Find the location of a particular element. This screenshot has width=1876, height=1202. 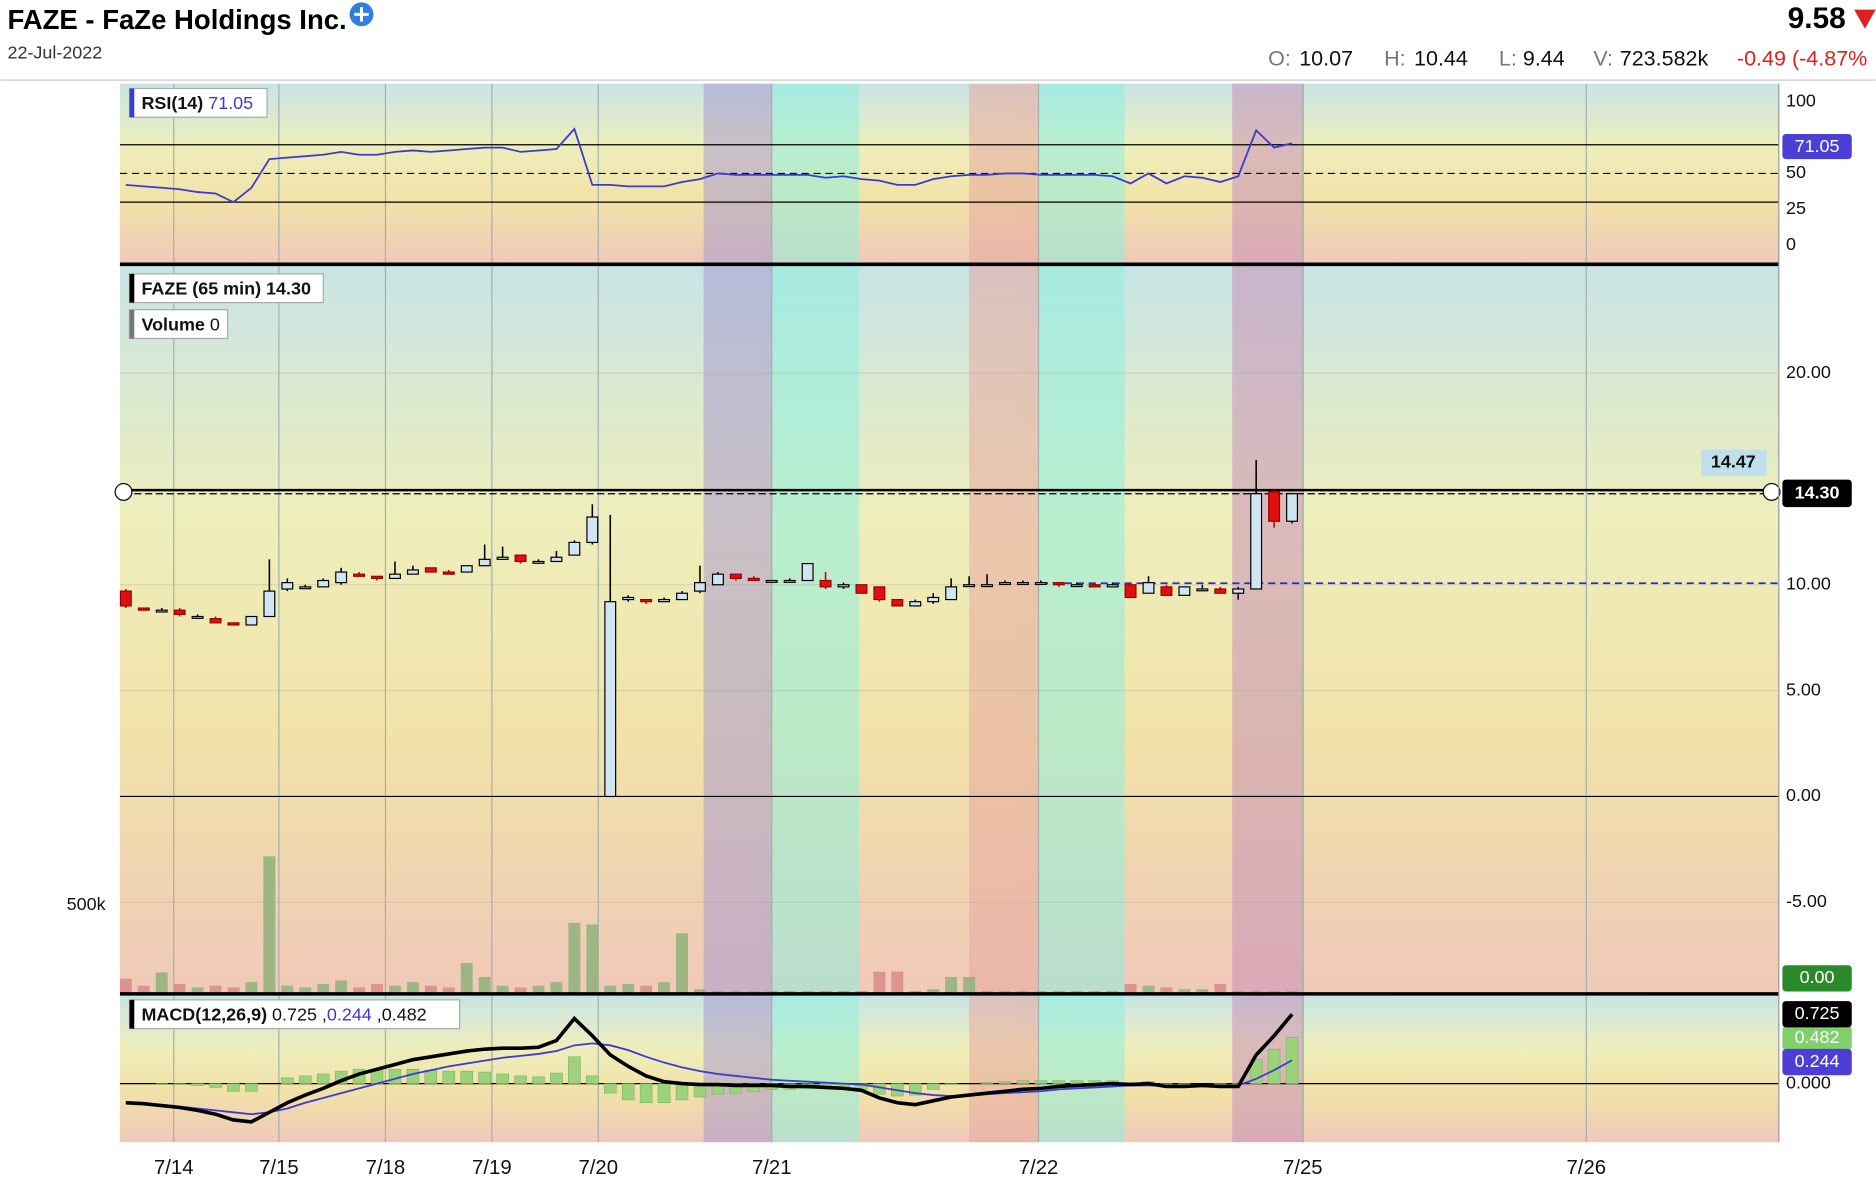

change: -0.49 (-4.87% is located at coordinates (1802, 58).